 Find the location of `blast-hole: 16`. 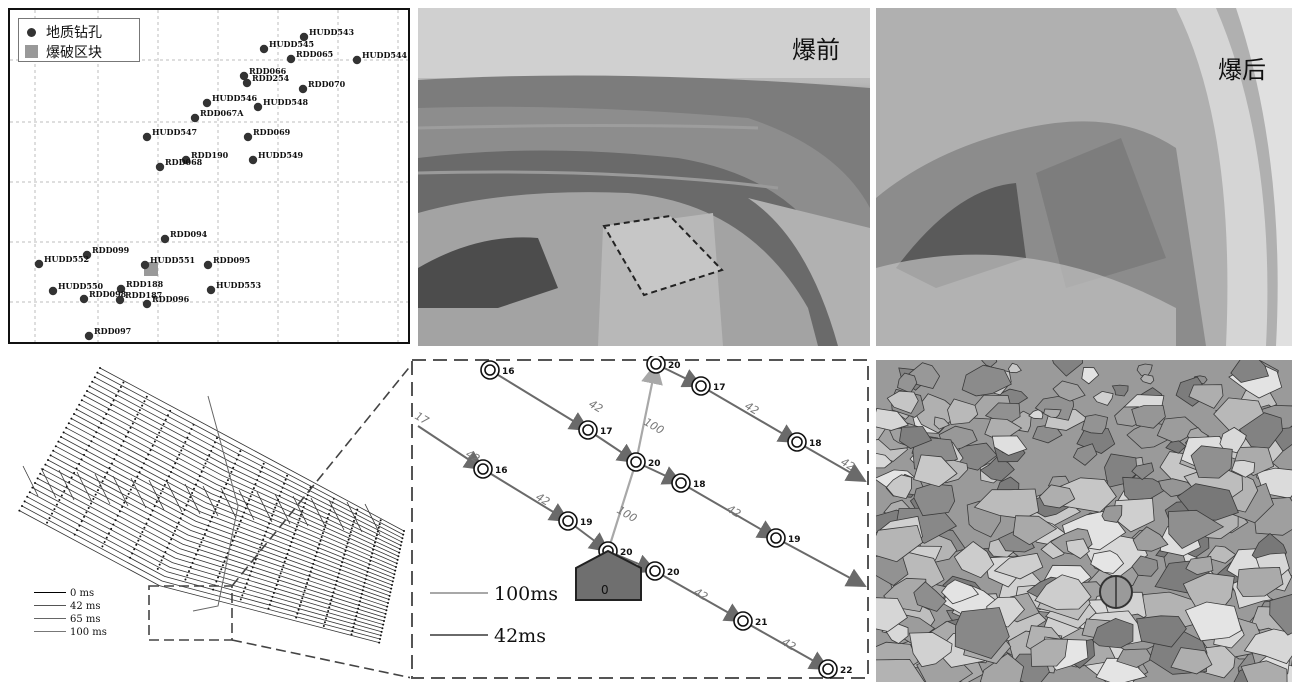

blast-hole: 16 is located at coordinates (497, 370).